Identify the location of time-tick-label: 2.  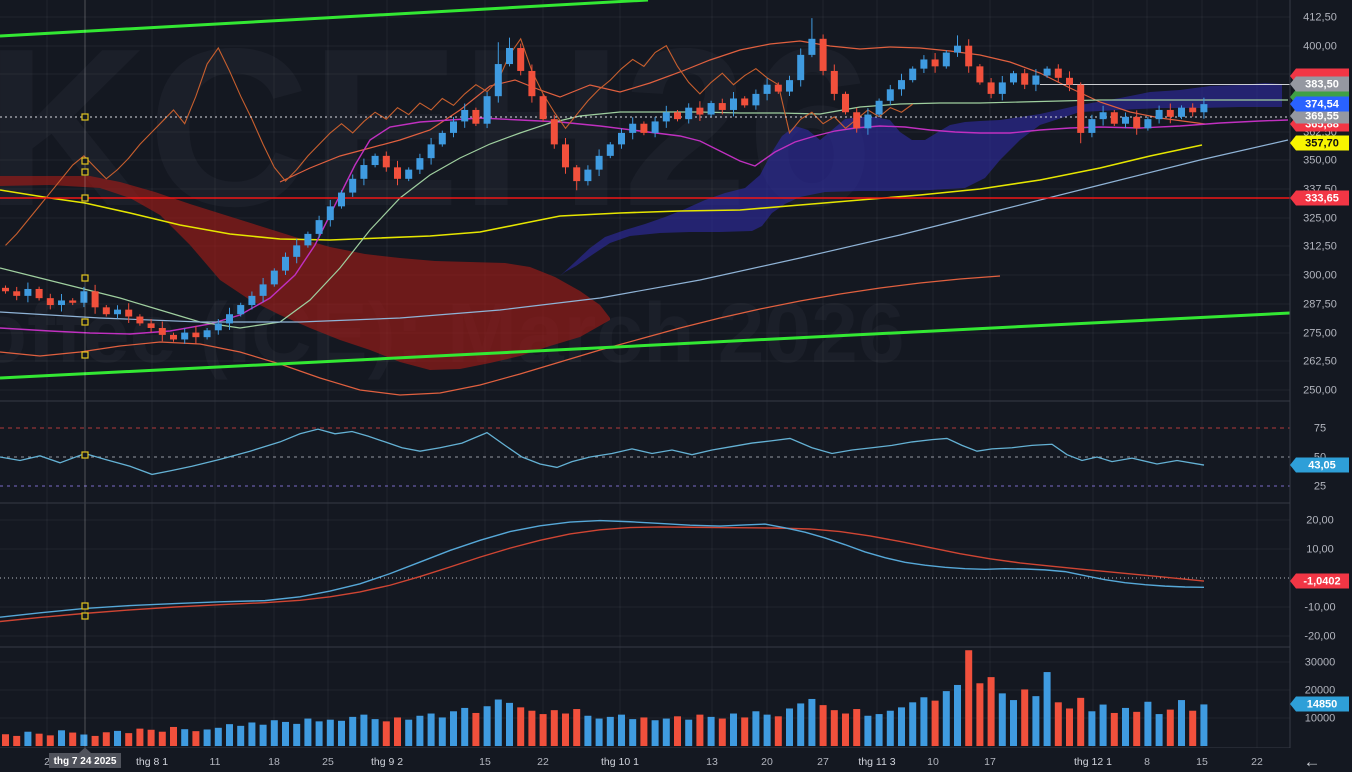
(47, 762).